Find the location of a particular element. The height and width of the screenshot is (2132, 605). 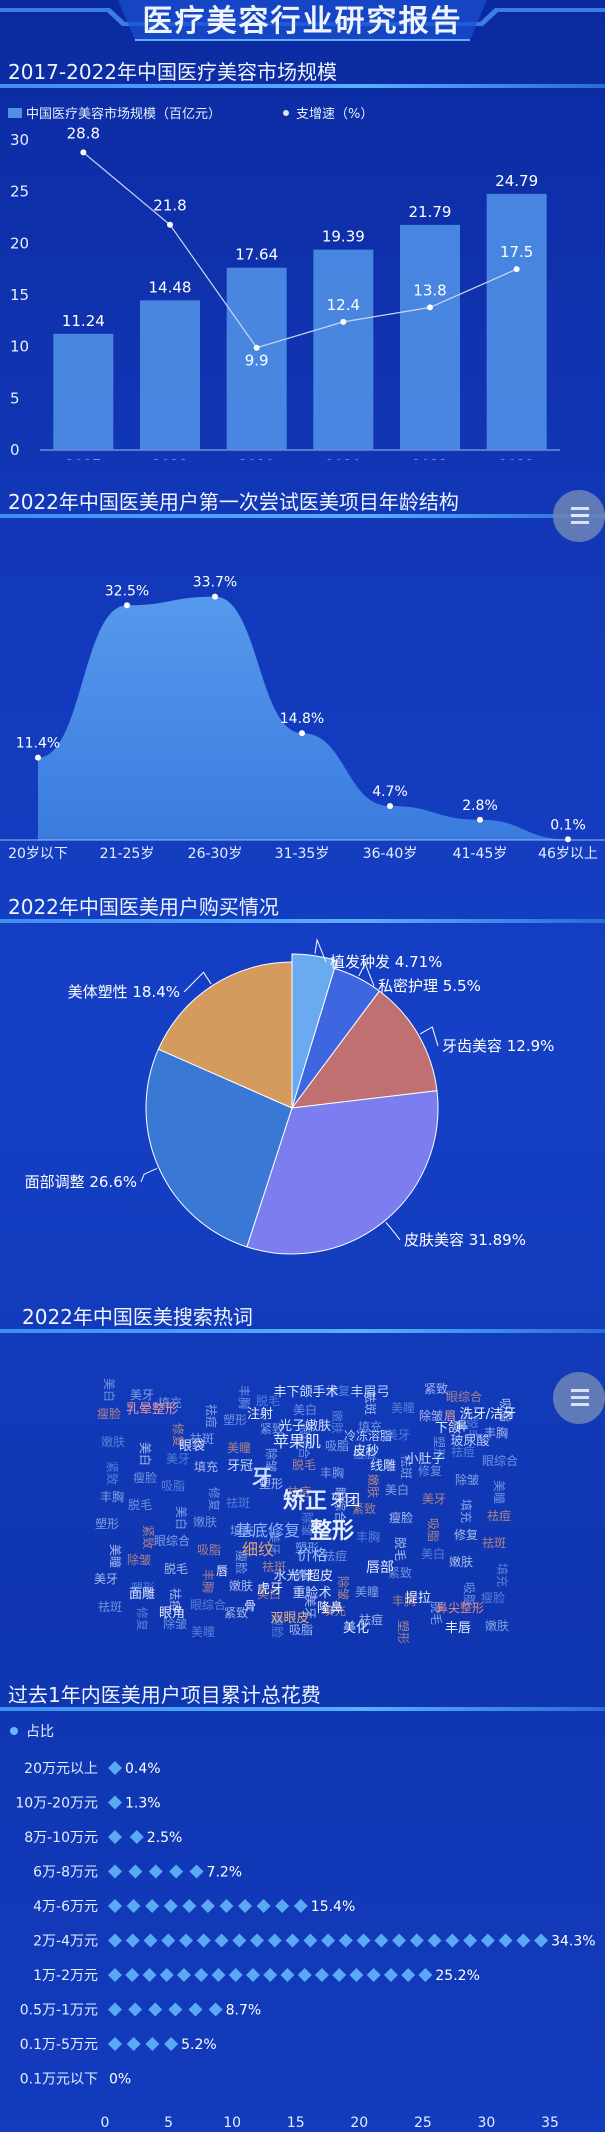

word-cloud-filler: 丰胸 is located at coordinates (208, 1581).